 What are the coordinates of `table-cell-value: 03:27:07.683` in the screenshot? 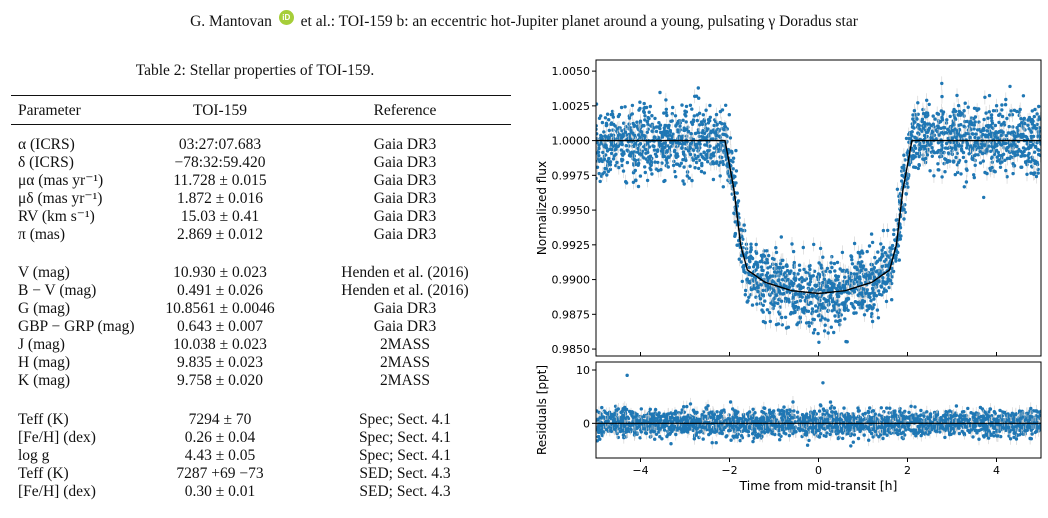 It's located at (220, 144).